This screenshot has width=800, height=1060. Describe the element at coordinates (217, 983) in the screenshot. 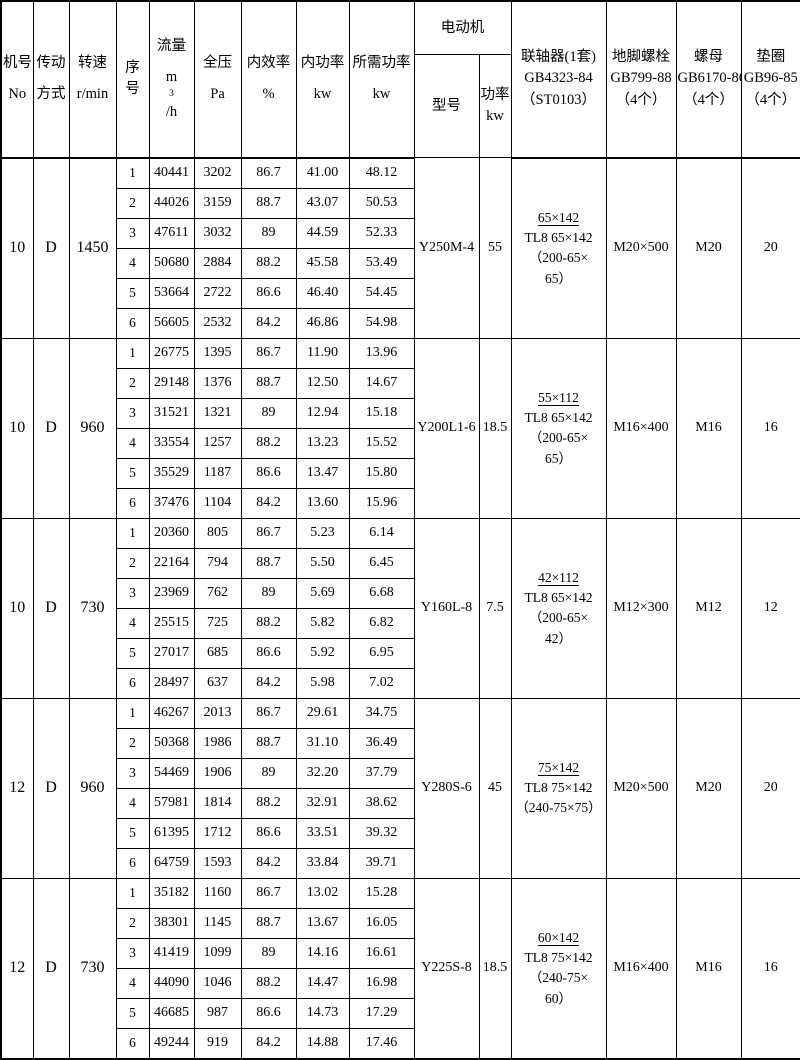

I see `cell-pressure: 1046` at that location.